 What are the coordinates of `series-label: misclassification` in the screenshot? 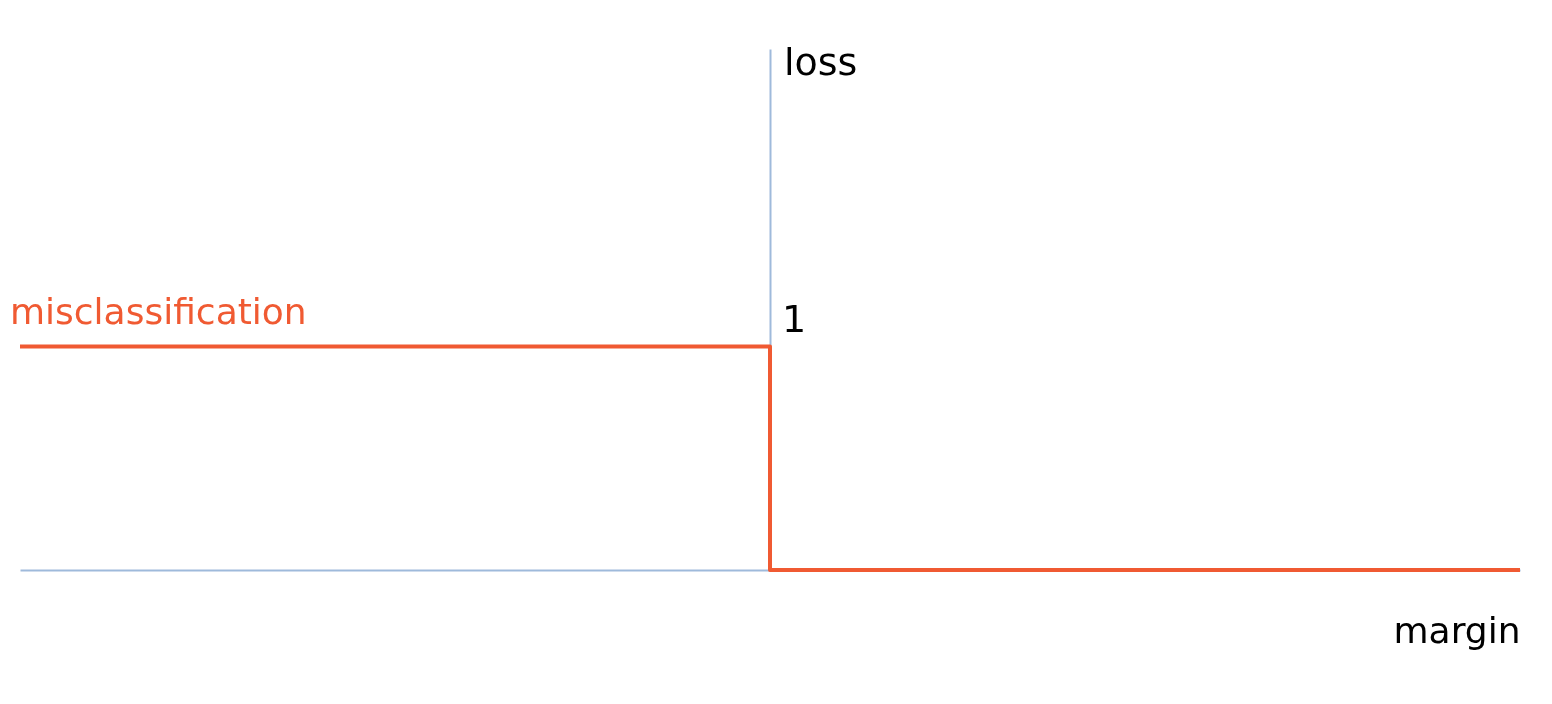 It's located at (158, 312).